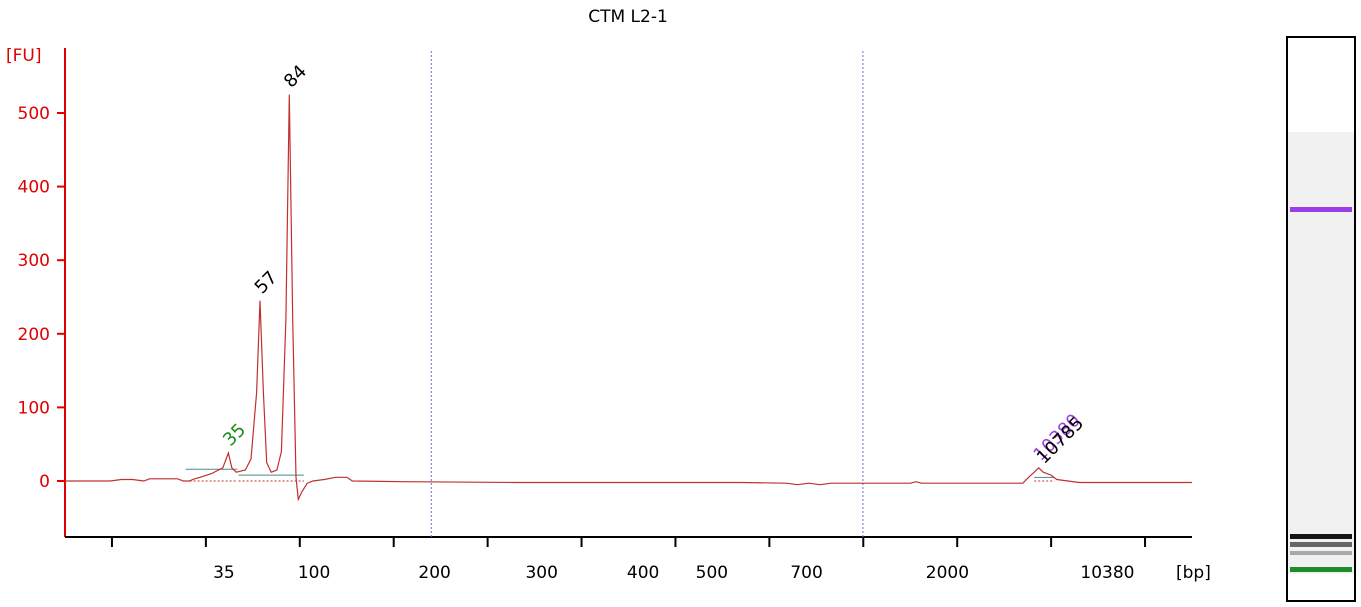 This screenshot has height=607, width=1361. What do you see at coordinates (541, 573) in the screenshot?
I see `x-tick-label: 300` at bounding box center [541, 573].